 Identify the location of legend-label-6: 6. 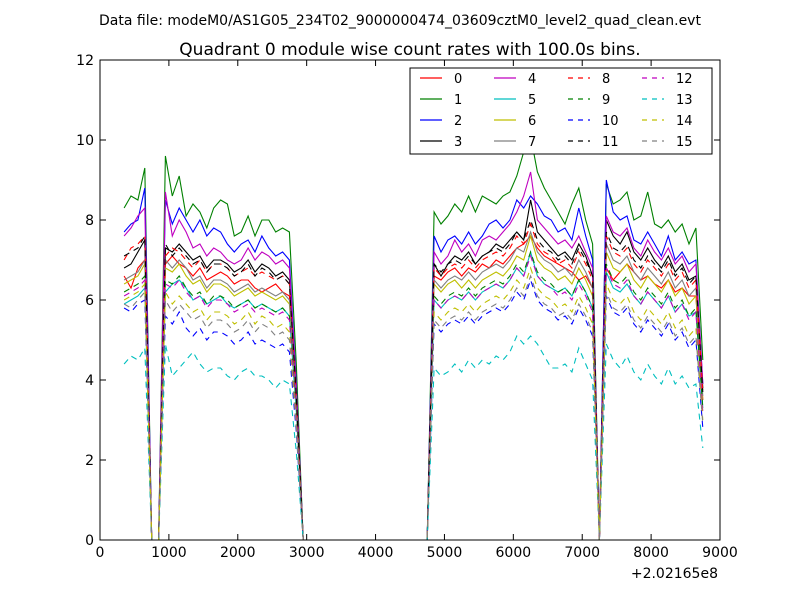
(532, 121).